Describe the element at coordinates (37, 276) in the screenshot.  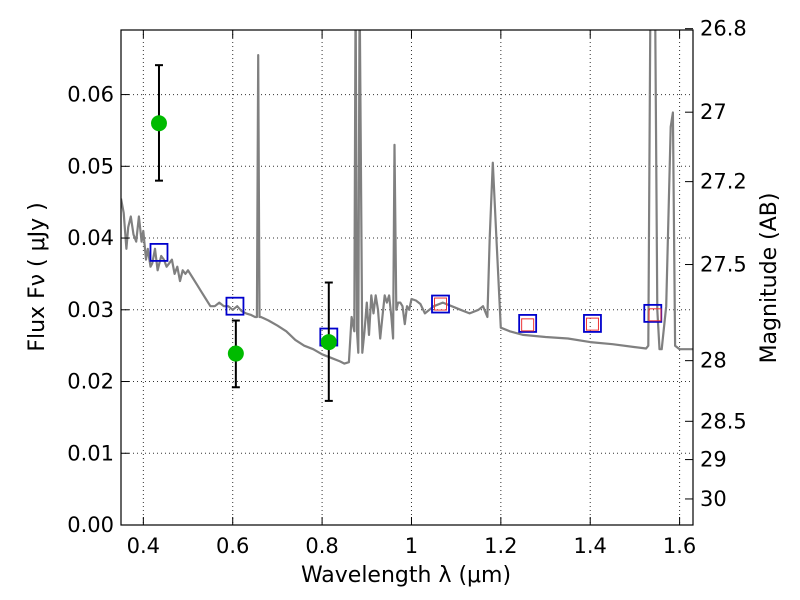
I see `y-axis-label: Flux Fν ( μJy )` at that location.